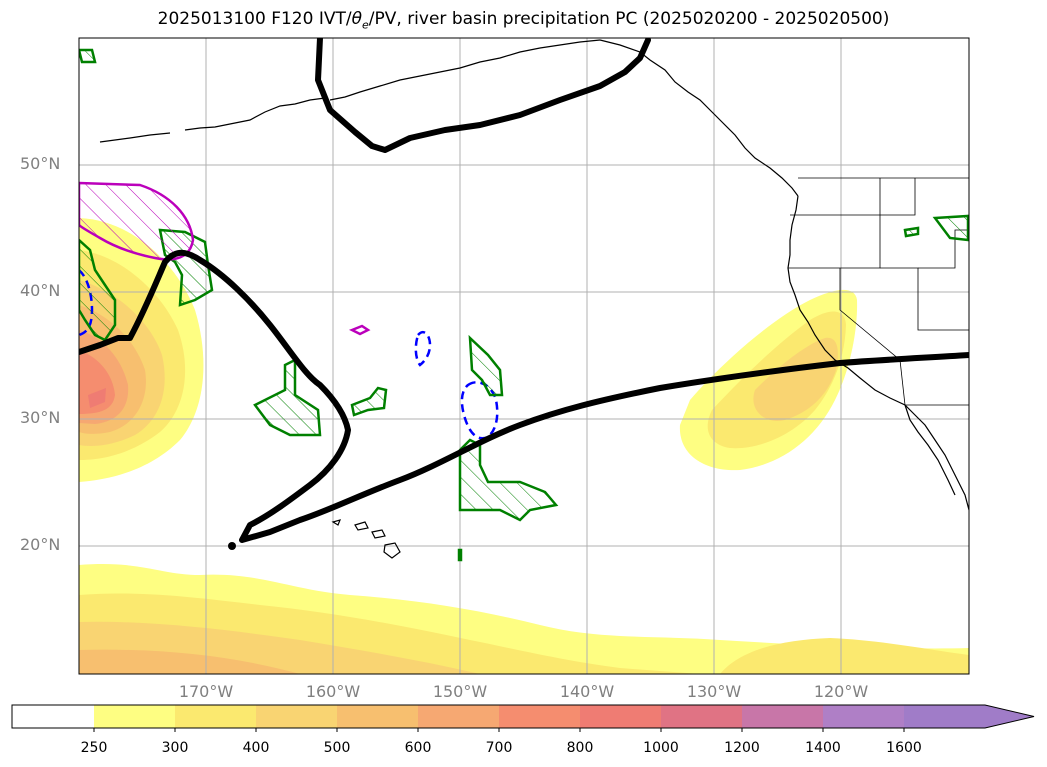  I want to click on lon-label-120w: 120°W, so click(841, 691).